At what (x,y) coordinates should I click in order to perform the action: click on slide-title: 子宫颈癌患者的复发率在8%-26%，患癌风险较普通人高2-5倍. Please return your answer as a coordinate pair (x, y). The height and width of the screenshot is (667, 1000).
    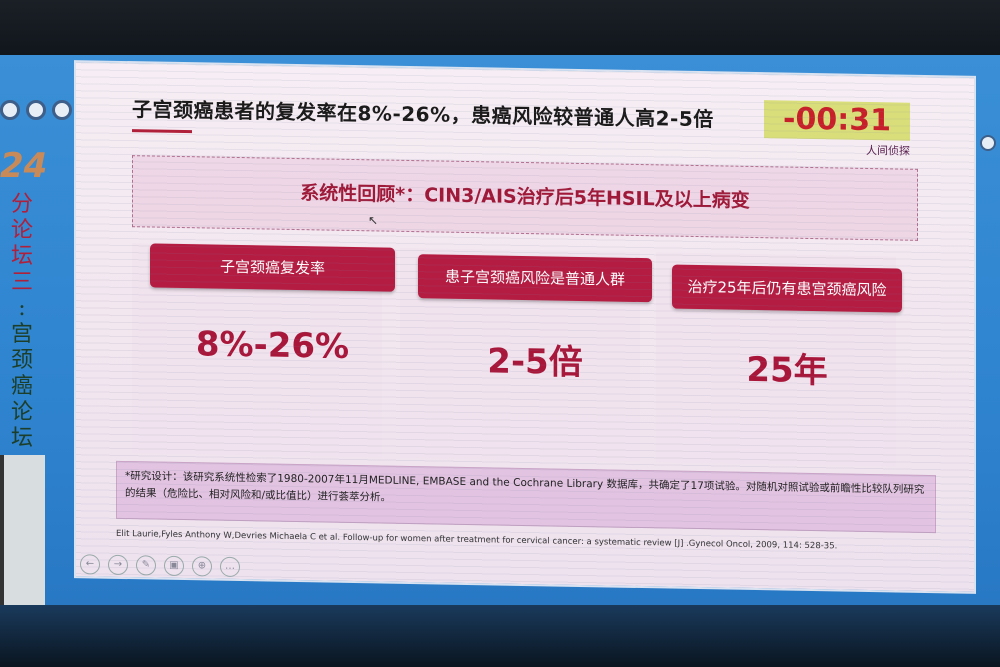
    Looking at the image, I should click on (423, 114).